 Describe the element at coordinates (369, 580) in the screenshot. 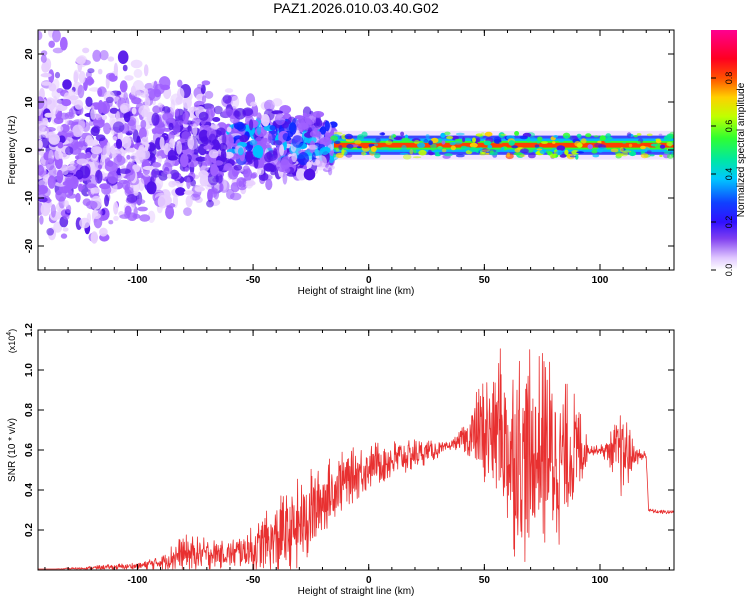

I see `x-tick-label: 0` at that location.